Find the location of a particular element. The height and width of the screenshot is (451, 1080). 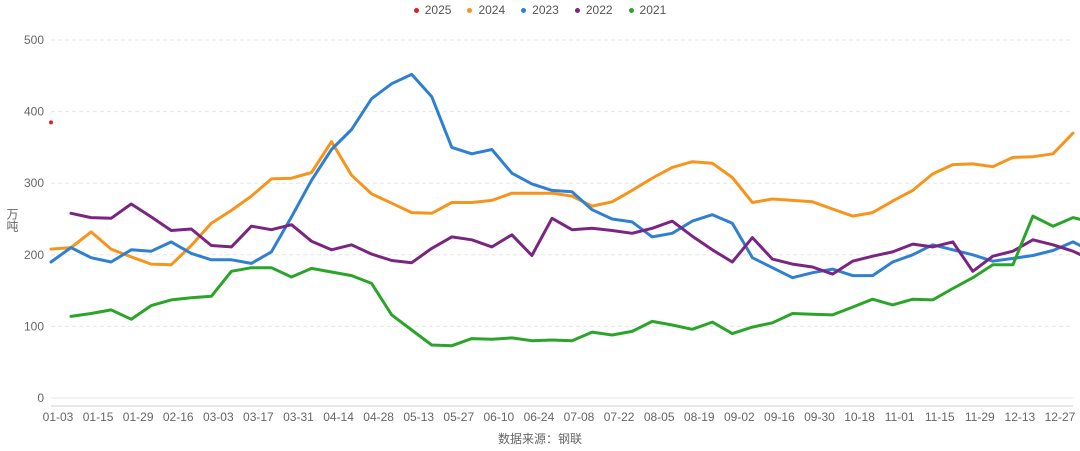

x-tick-label: 09-30 is located at coordinates (819, 417).